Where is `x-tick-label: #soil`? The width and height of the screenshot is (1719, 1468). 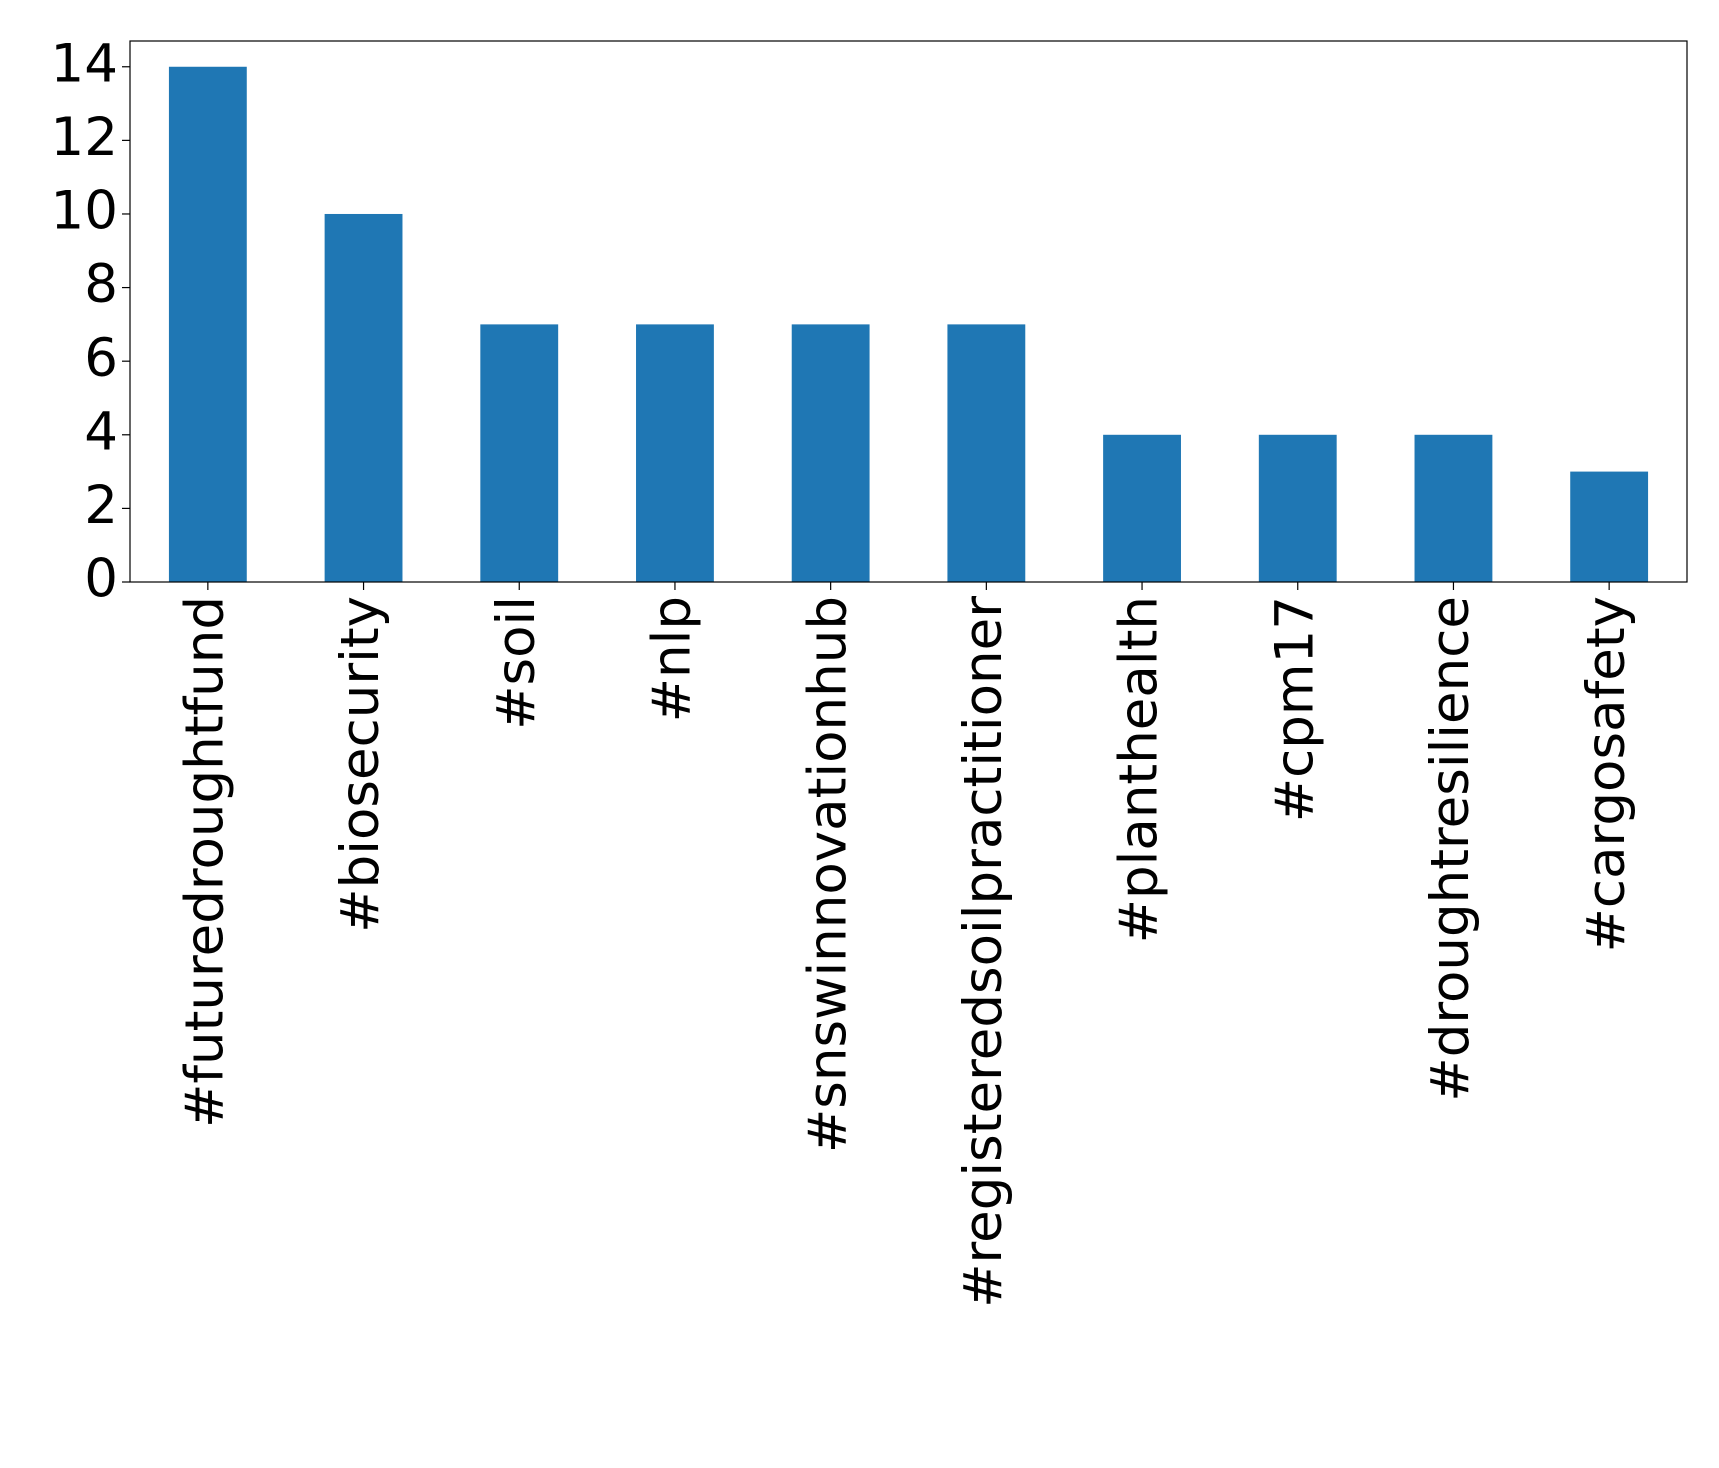
x-tick-label: #soil is located at coordinates (516, 663).